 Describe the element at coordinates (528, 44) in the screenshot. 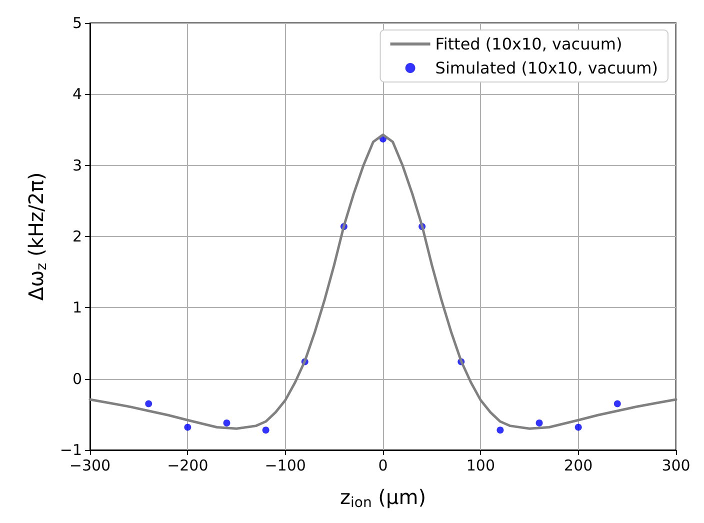

I see `legend-label: Fitted (10x10, vacuum)` at that location.